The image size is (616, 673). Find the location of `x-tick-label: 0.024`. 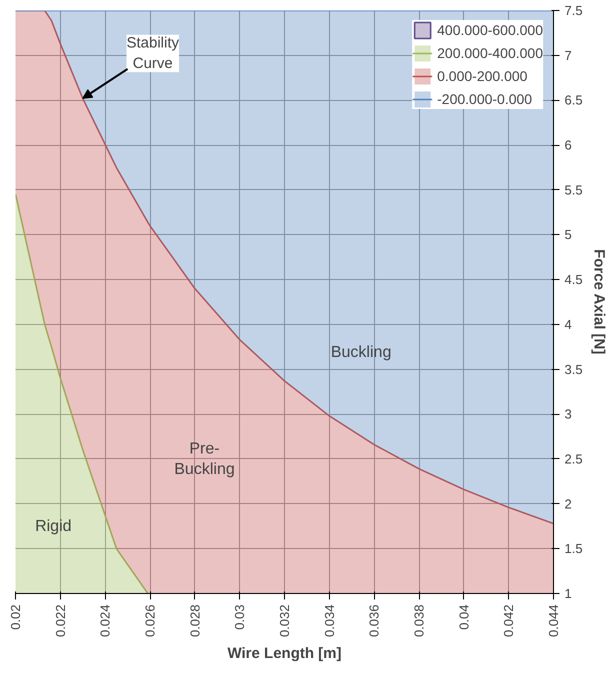

x-tick-label: 0.024 is located at coordinates (105, 621).